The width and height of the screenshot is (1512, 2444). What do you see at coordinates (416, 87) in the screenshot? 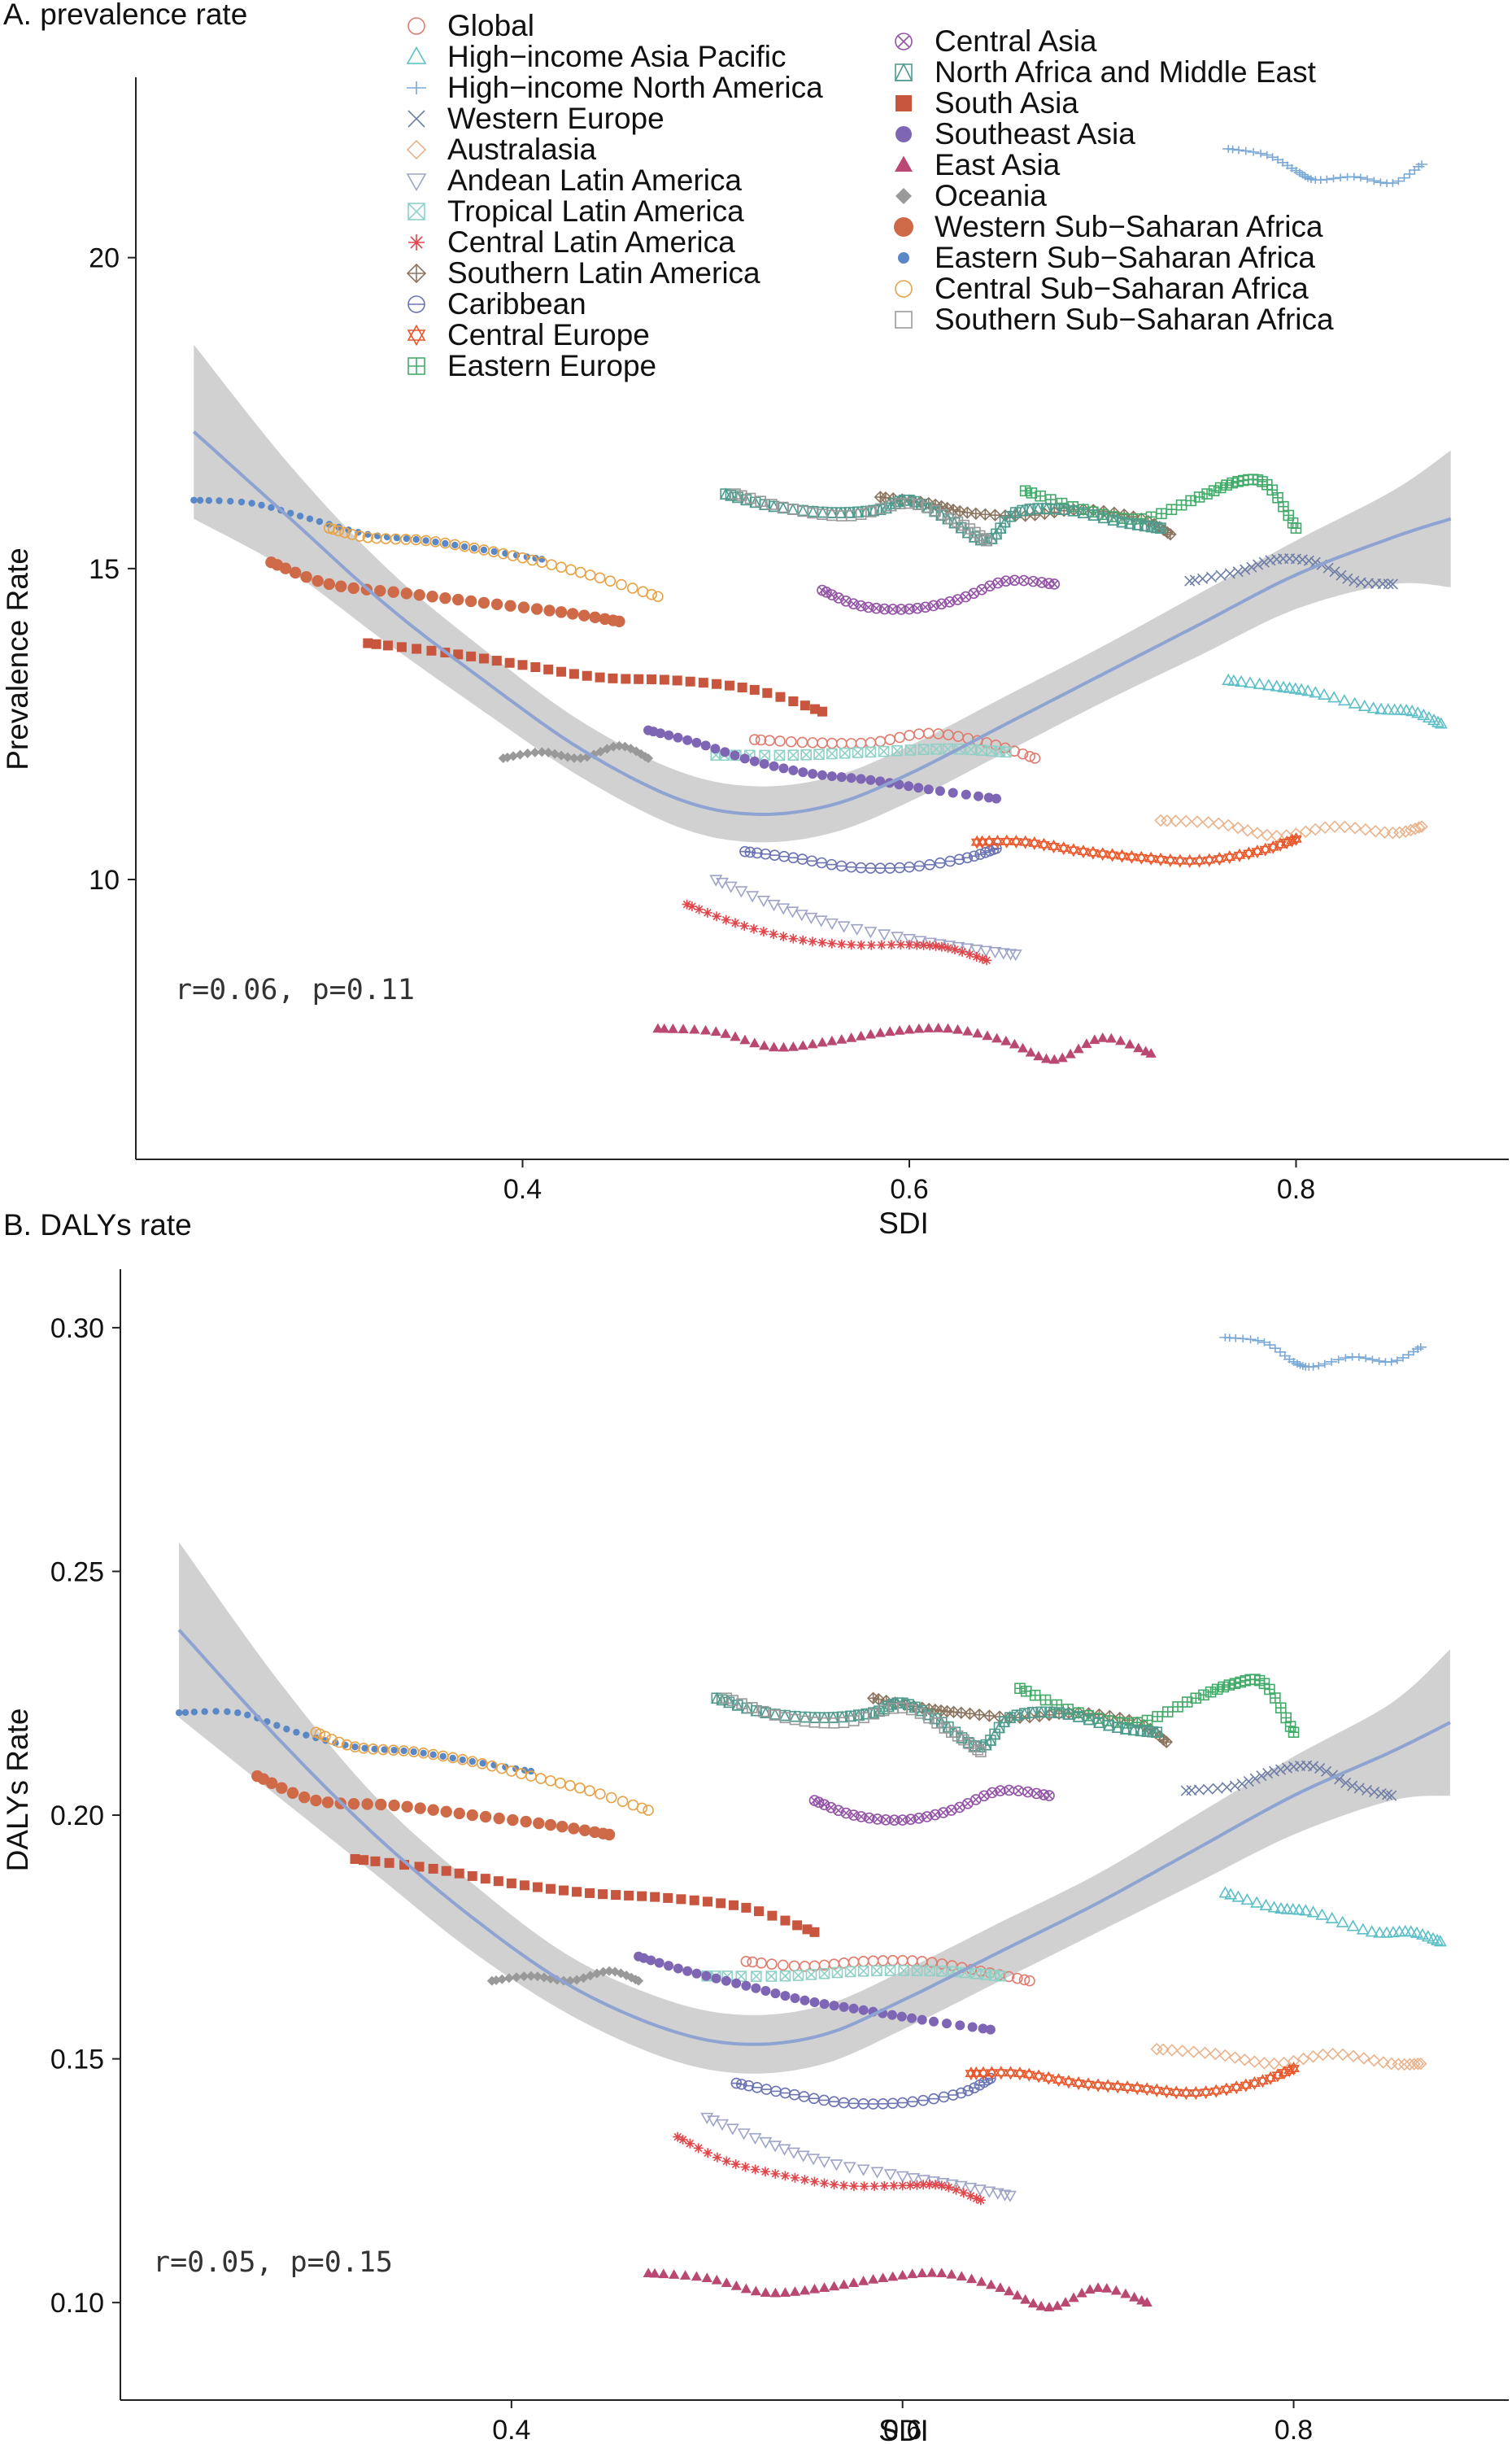
I see `legend-symbol-high-income-north-america` at bounding box center [416, 87].